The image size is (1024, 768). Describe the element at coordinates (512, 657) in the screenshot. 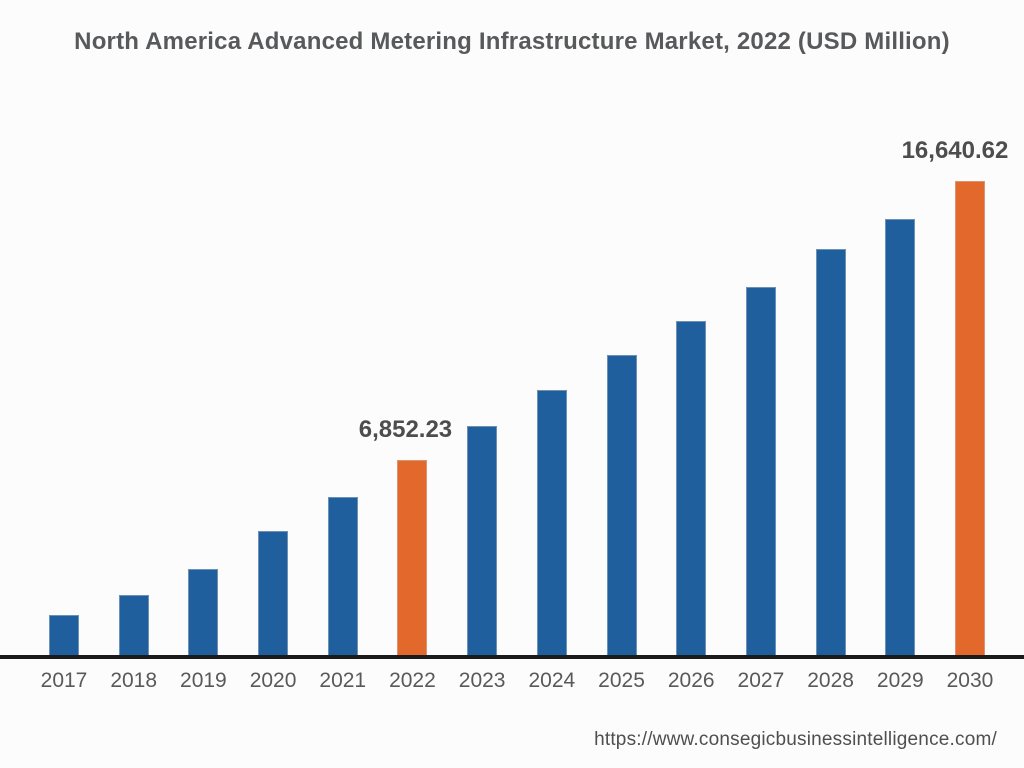

I see `x-axis-line` at that location.